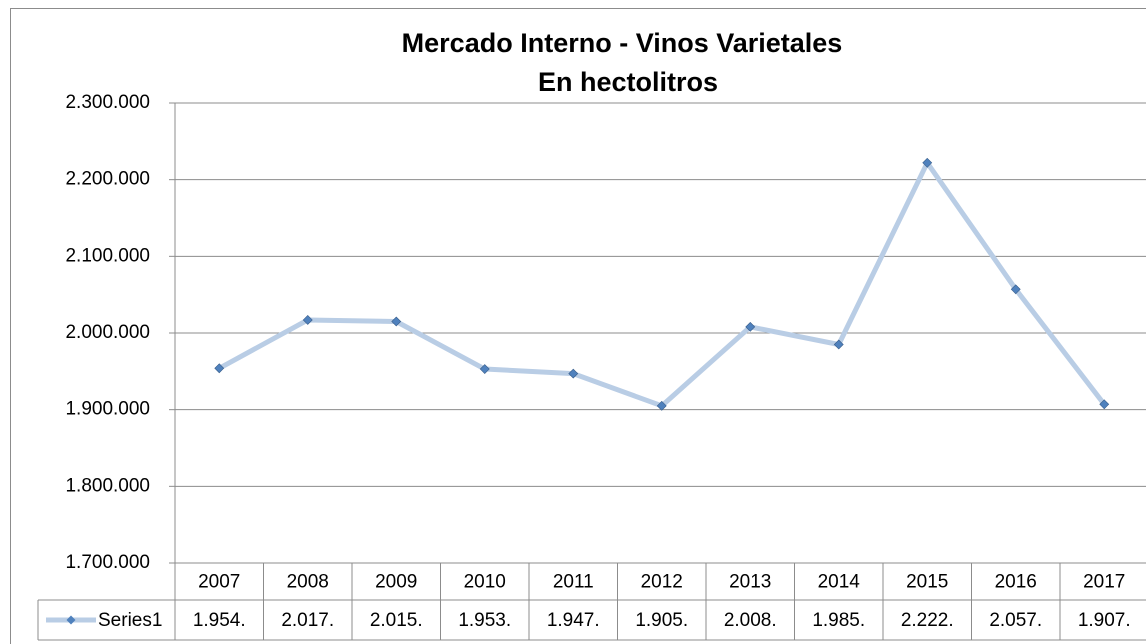 The height and width of the screenshot is (644, 1146). Describe the element at coordinates (838, 620) in the screenshot. I see `table-value: 1.985.` at that location.